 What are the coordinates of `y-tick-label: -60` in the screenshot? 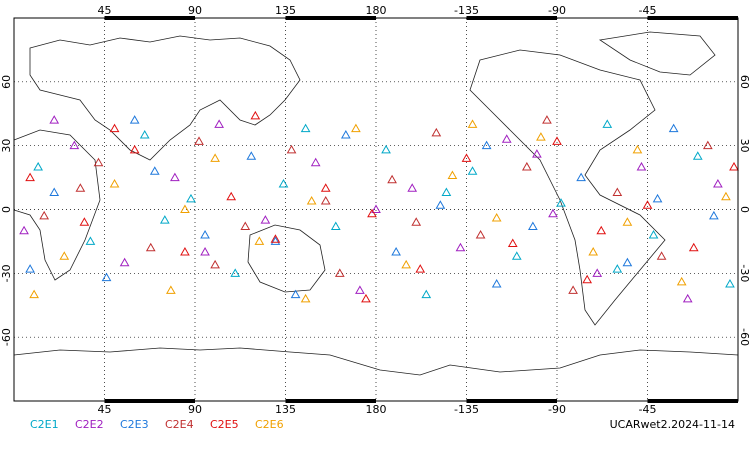 It's located at (744, 337).